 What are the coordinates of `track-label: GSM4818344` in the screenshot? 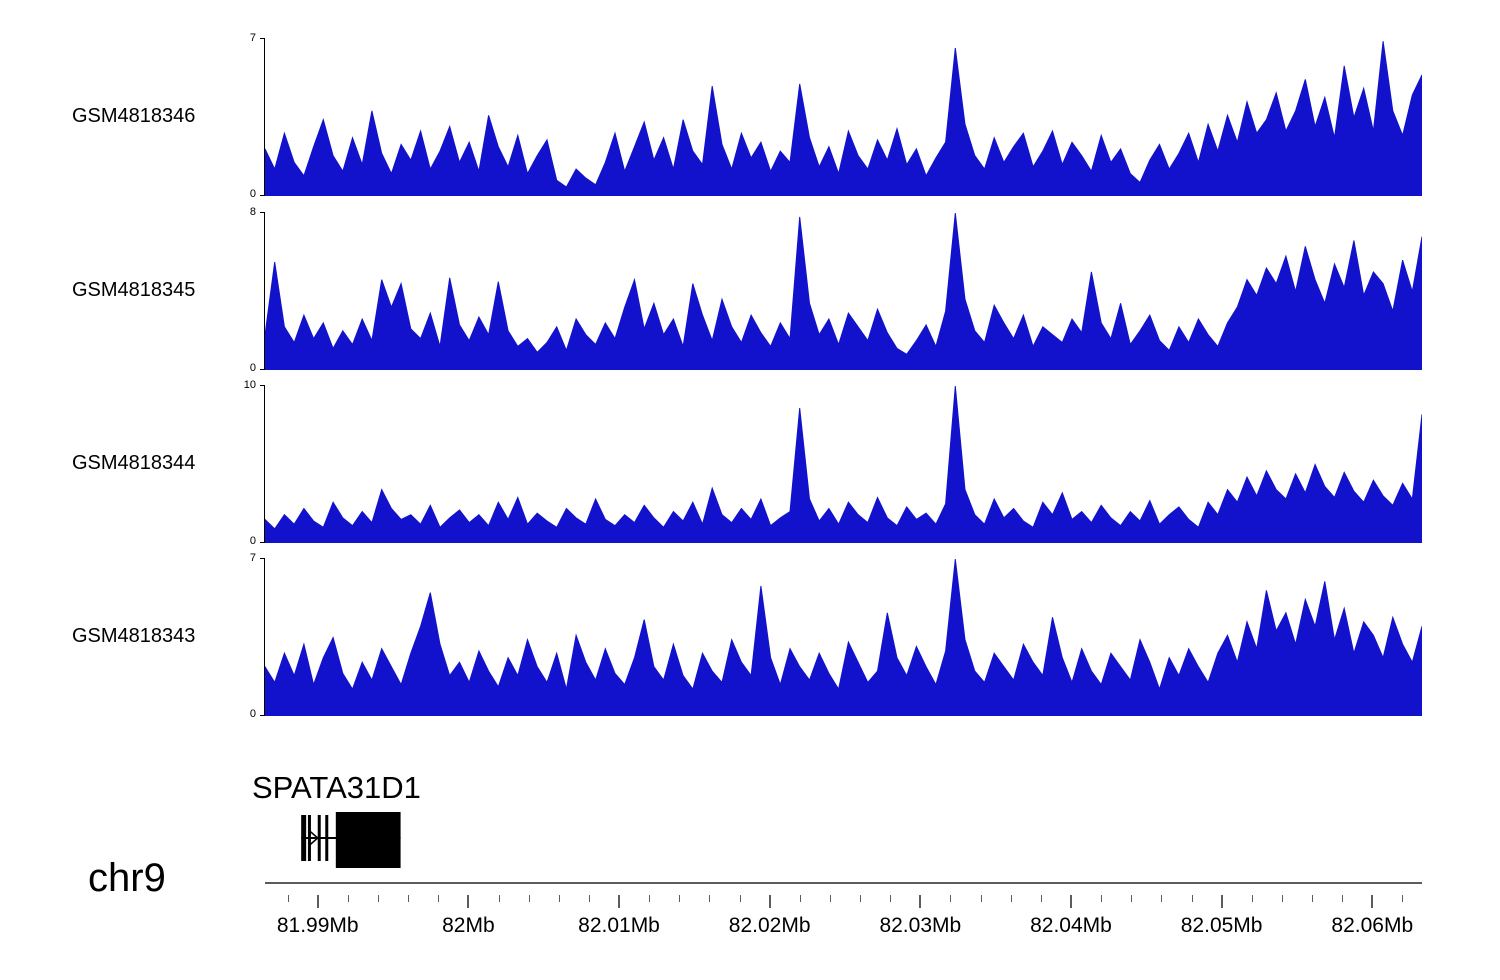 It's located at (134, 463).